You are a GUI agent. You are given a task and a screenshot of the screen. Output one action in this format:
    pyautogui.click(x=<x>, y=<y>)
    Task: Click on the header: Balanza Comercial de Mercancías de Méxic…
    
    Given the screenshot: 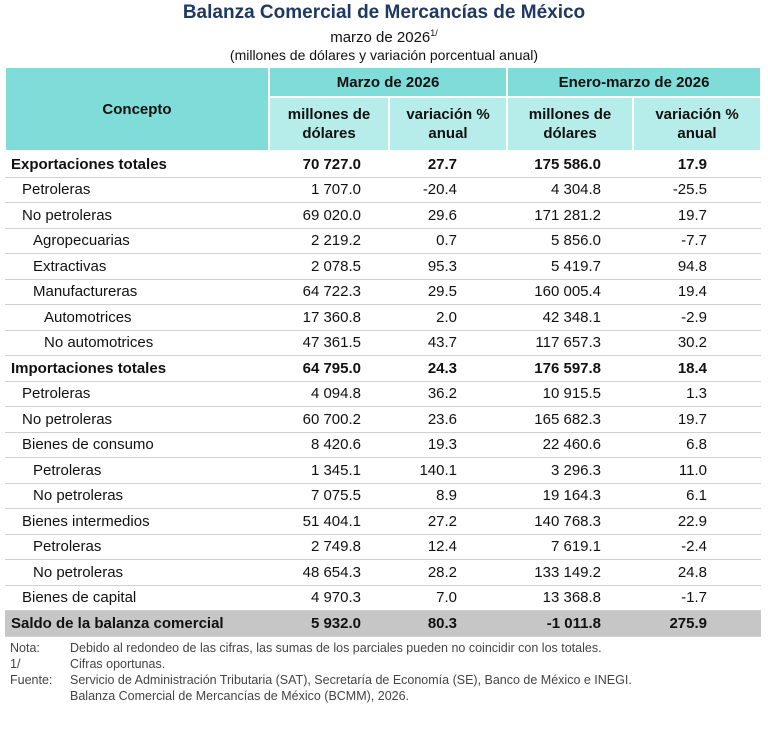 What is the action you would take?
    pyautogui.click(x=384, y=33)
    